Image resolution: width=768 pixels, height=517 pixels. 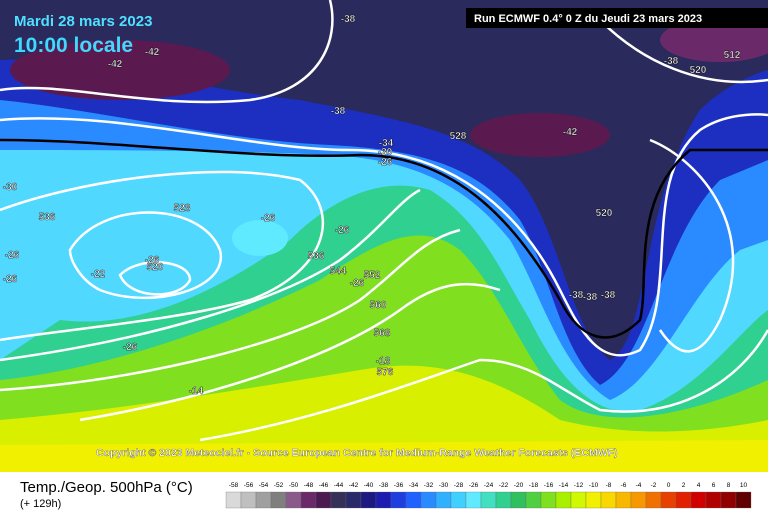 I want to click on run-box, so click(x=617, y=18).